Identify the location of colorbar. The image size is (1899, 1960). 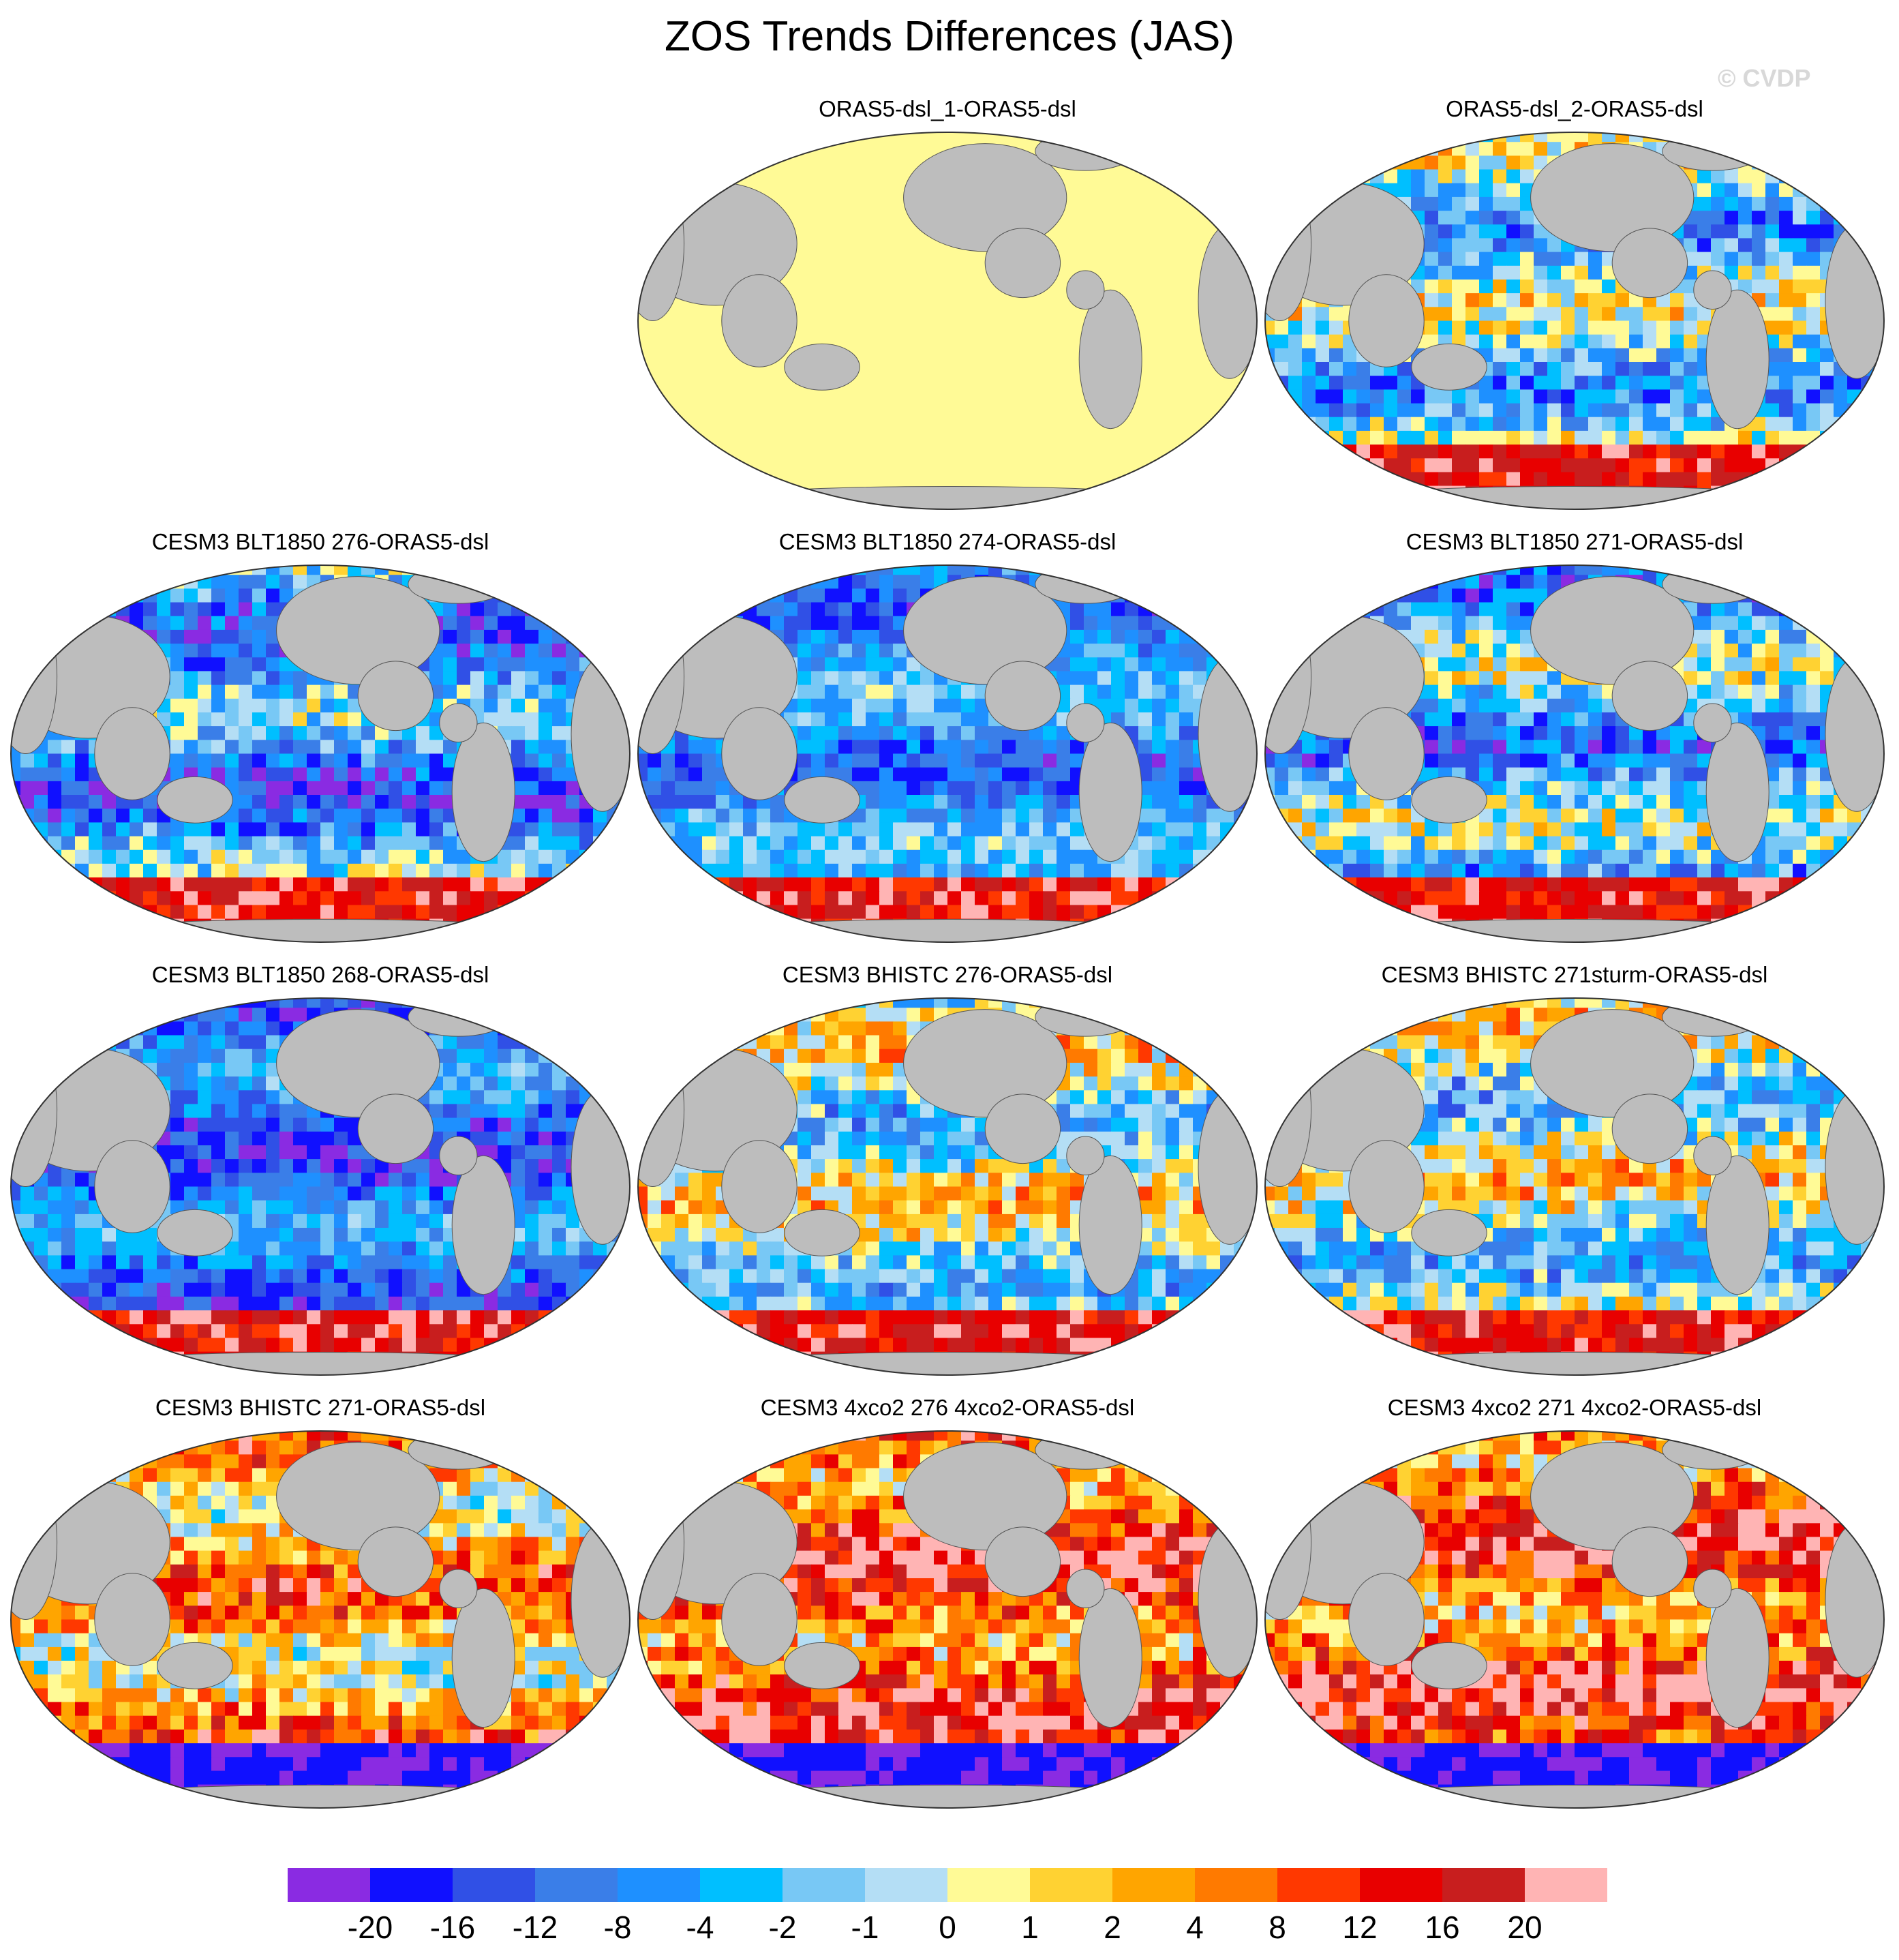
(947, 1885).